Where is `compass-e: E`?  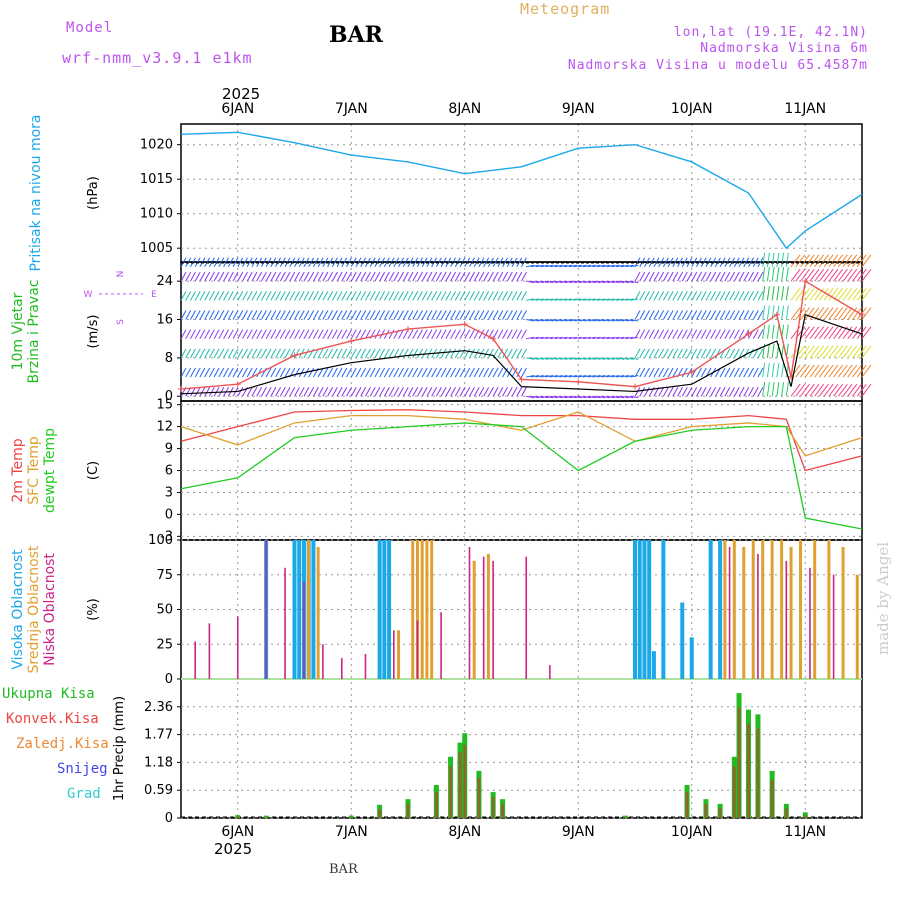
compass-e: E is located at coordinates (154, 295).